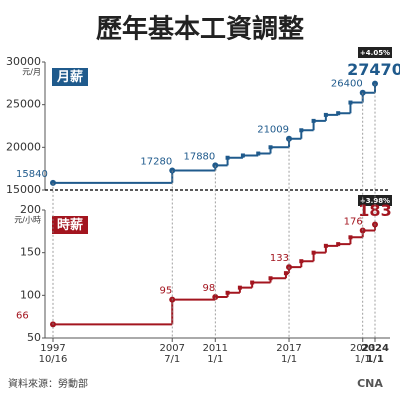 The width and height of the screenshot is (400, 400). Describe the element at coordinates (30, 209) in the screenshot. I see `y-tick-label: 200` at that location.